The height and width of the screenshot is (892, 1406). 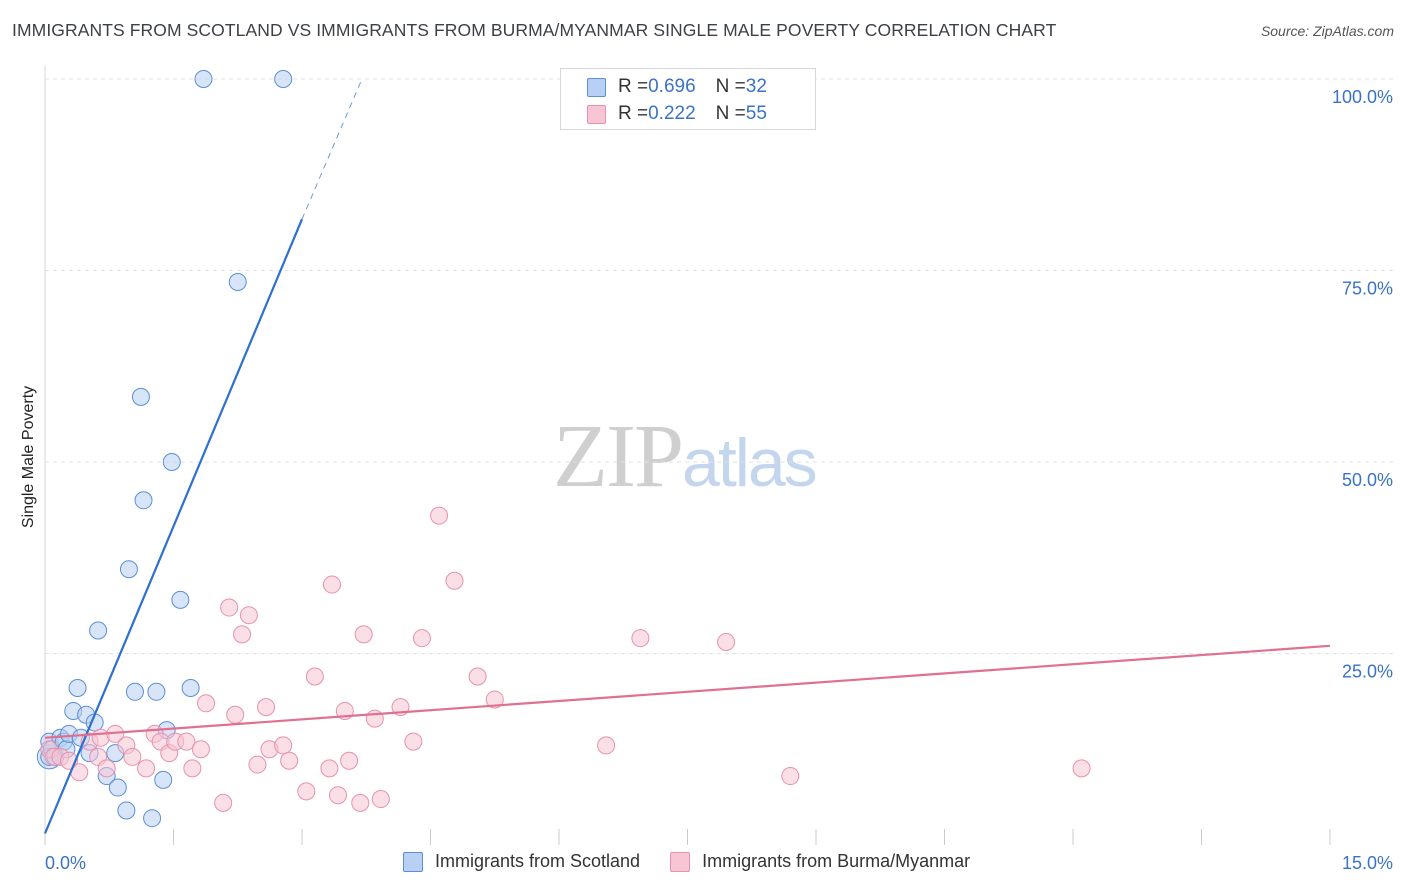 What do you see at coordinates (618, 456) in the screenshot?
I see `watermark-zip: ZIP` at bounding box center [618, 456].